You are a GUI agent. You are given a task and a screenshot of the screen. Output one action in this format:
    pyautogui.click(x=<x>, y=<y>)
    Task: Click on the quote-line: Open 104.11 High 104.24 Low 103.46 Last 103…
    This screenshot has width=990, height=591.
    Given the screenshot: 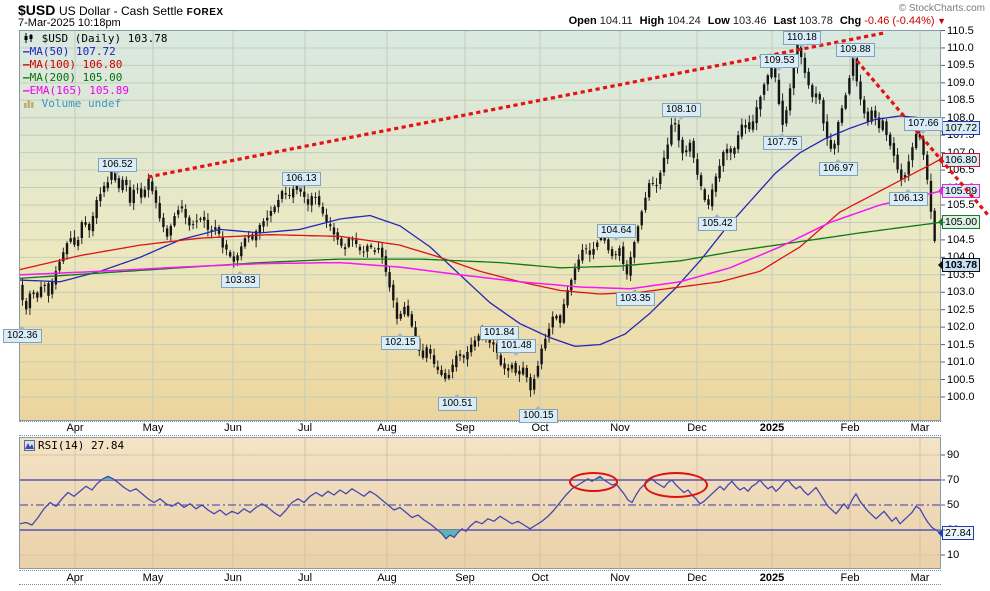 What is the action you would take?
    pyautogui.click(x=754, y=21)
    